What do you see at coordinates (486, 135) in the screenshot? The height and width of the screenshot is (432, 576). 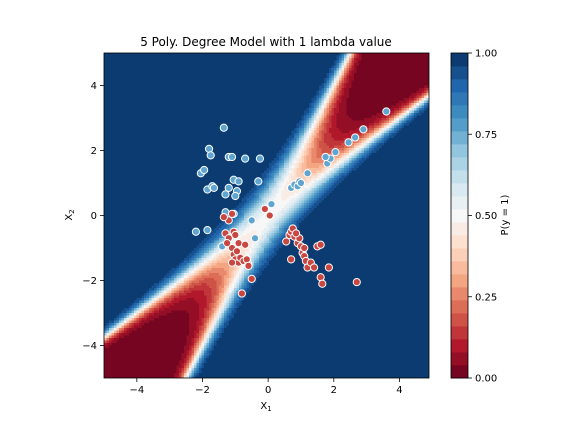 I see `colorbar-tick-label: 0.75` at bounding box center [486, 135].